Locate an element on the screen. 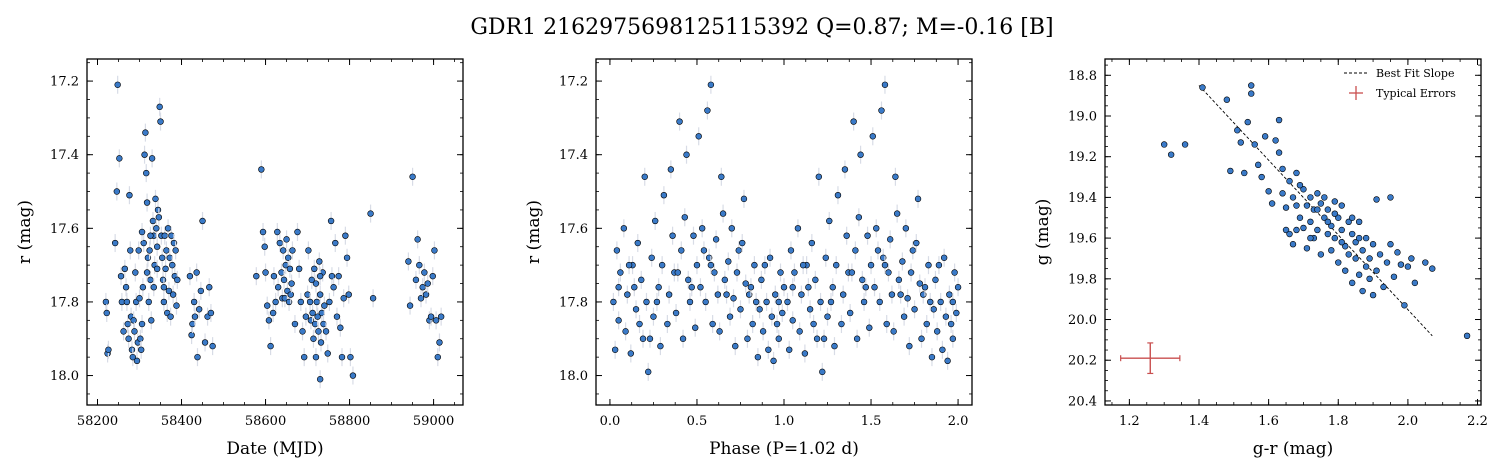 This screenshot has width=1503, height=473. x-tick-label: 1.4 is located at coordinates (1199, 421).